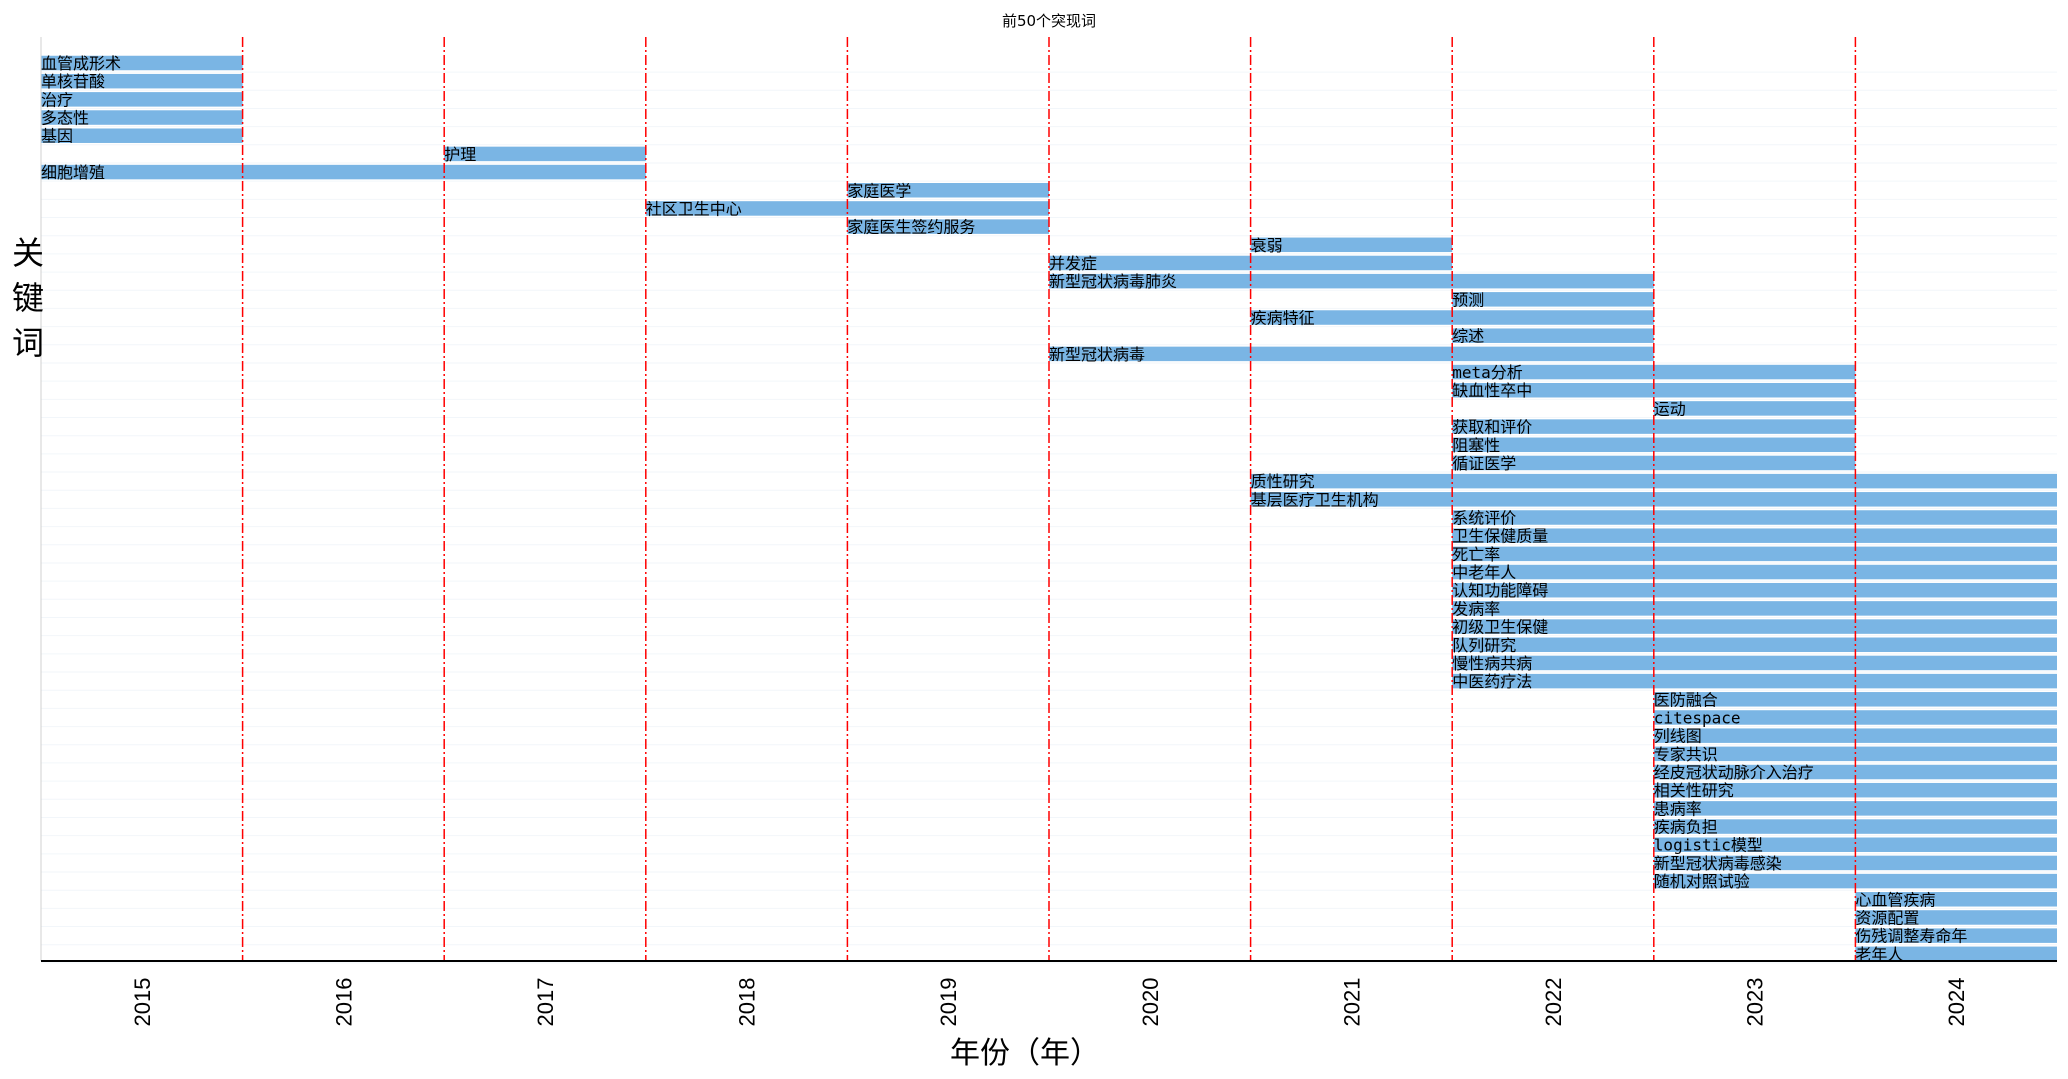 The height and width of the screenshot is (1079, 2068). Describe the element at coordinates (1484, 518) in the screenshot. I see `bar-label: 系统评价` at that location.